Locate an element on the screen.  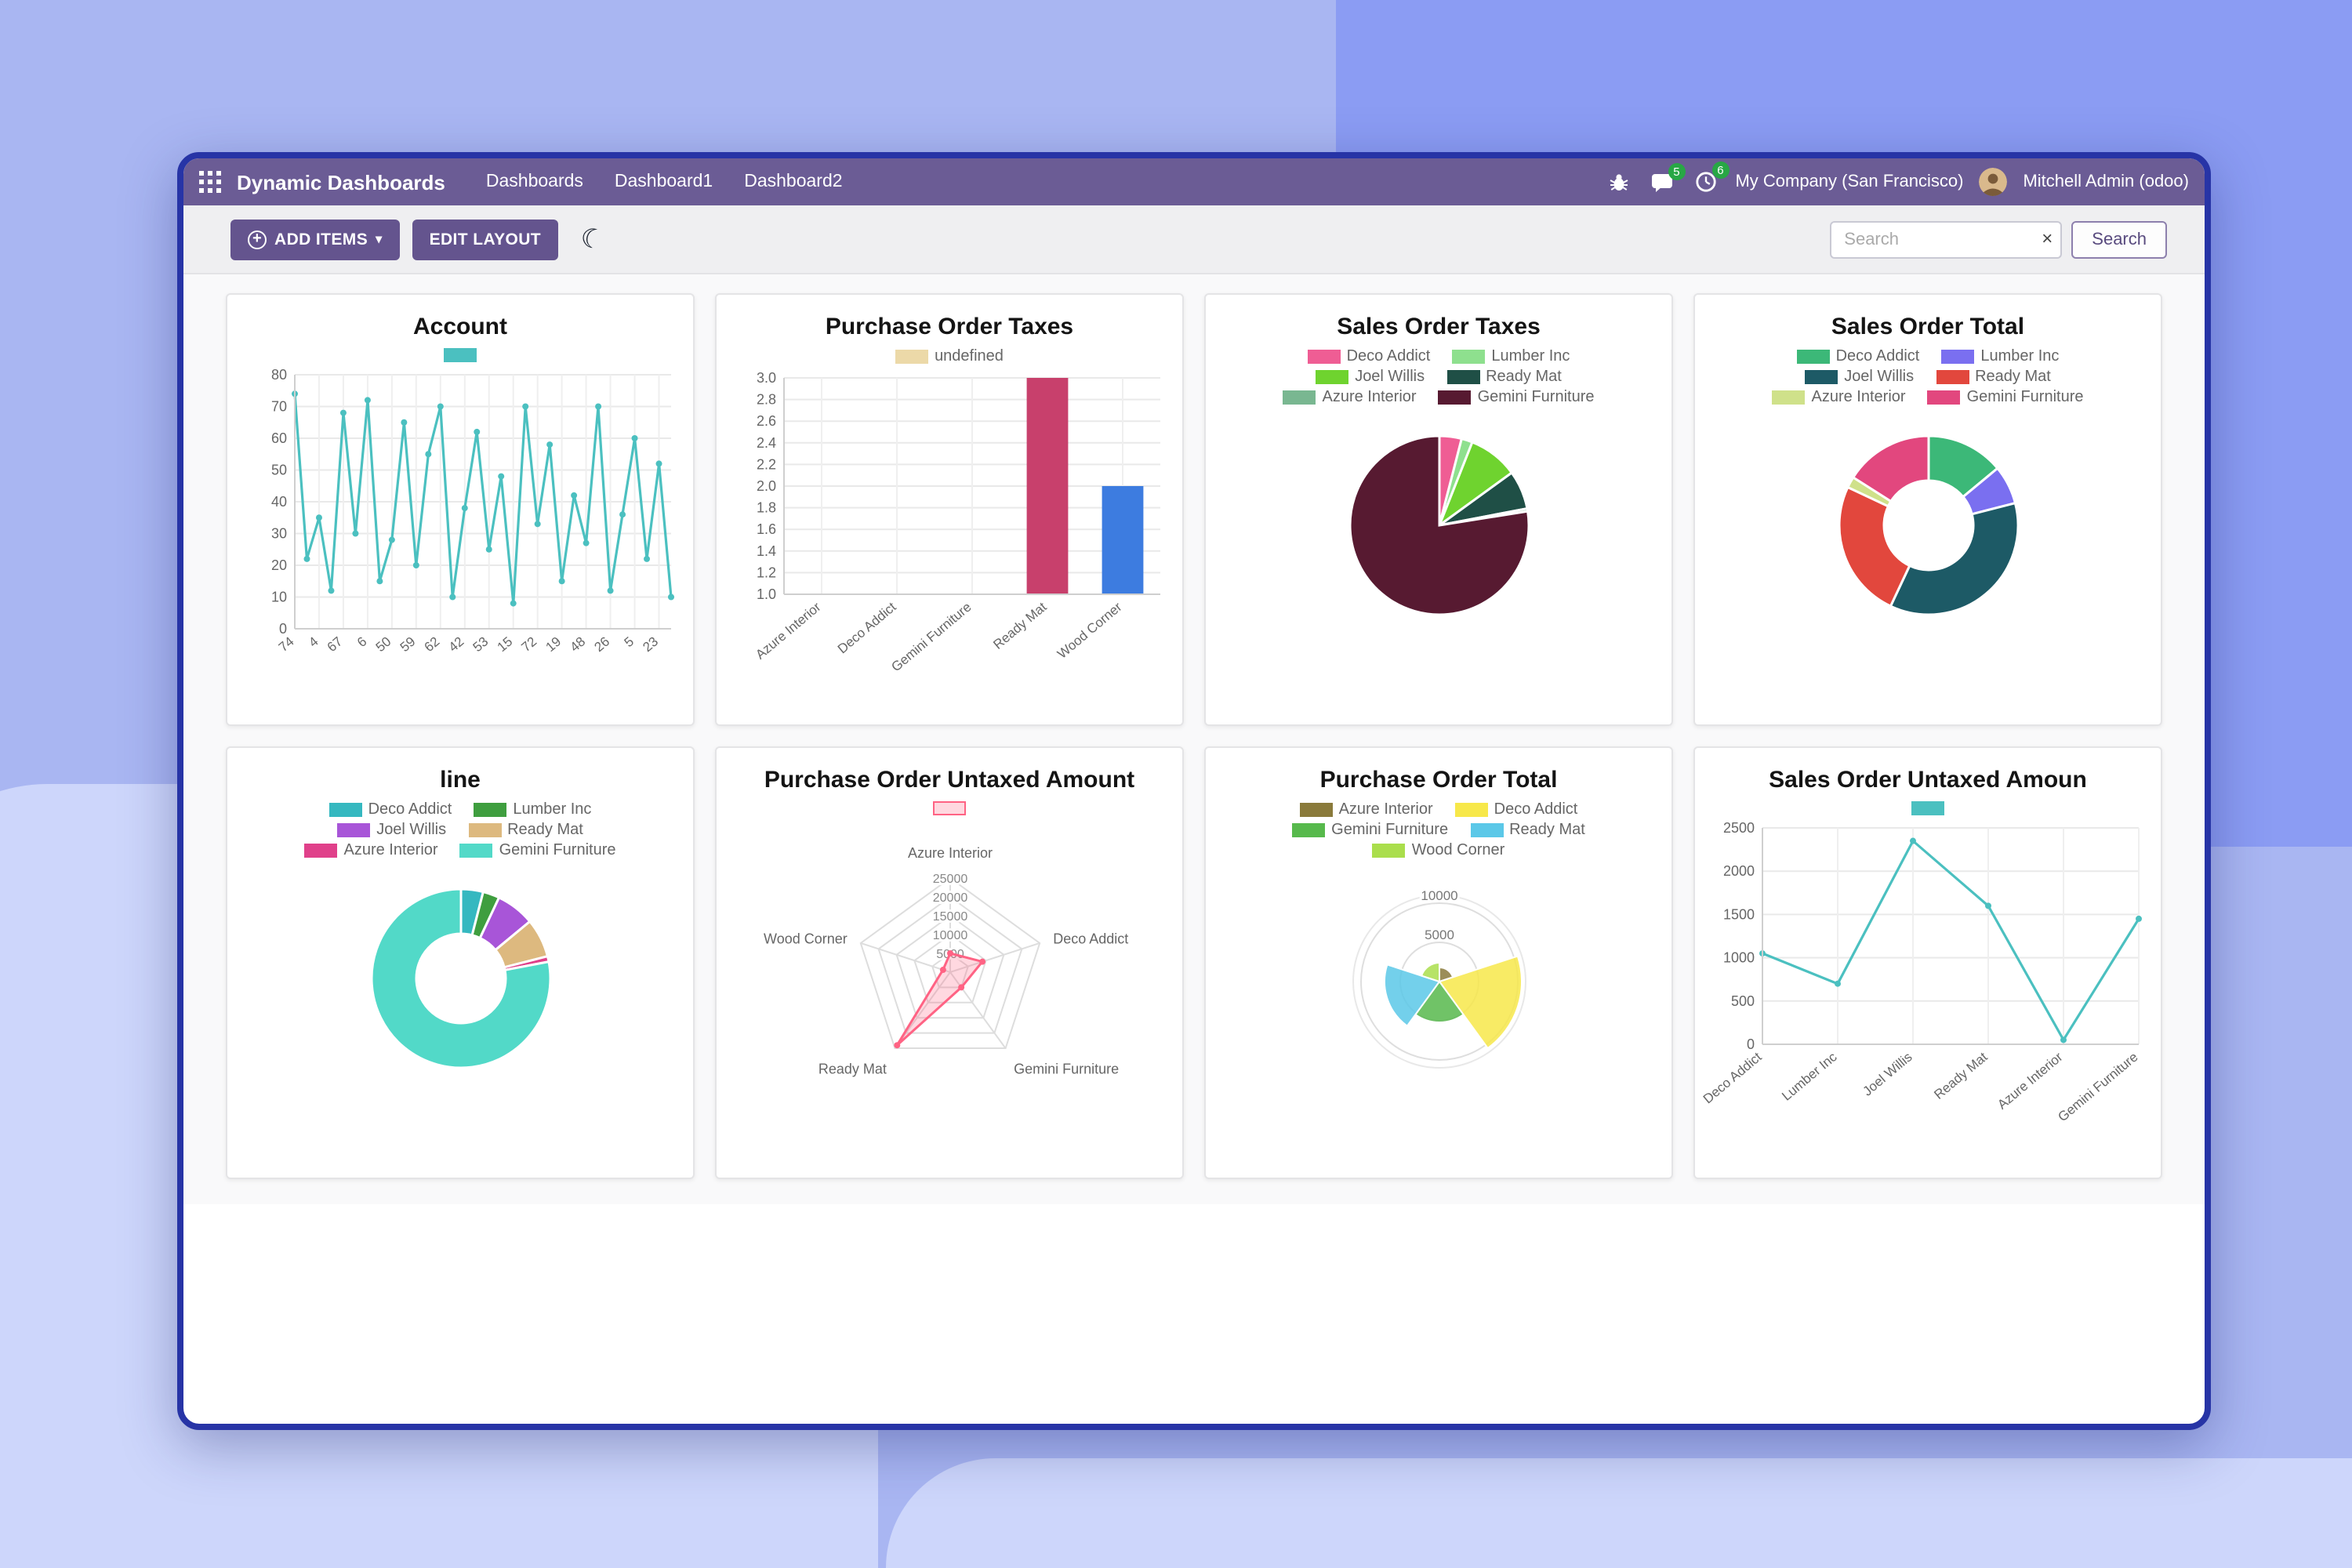
bug-icon is located at coordinates (1618, 182).